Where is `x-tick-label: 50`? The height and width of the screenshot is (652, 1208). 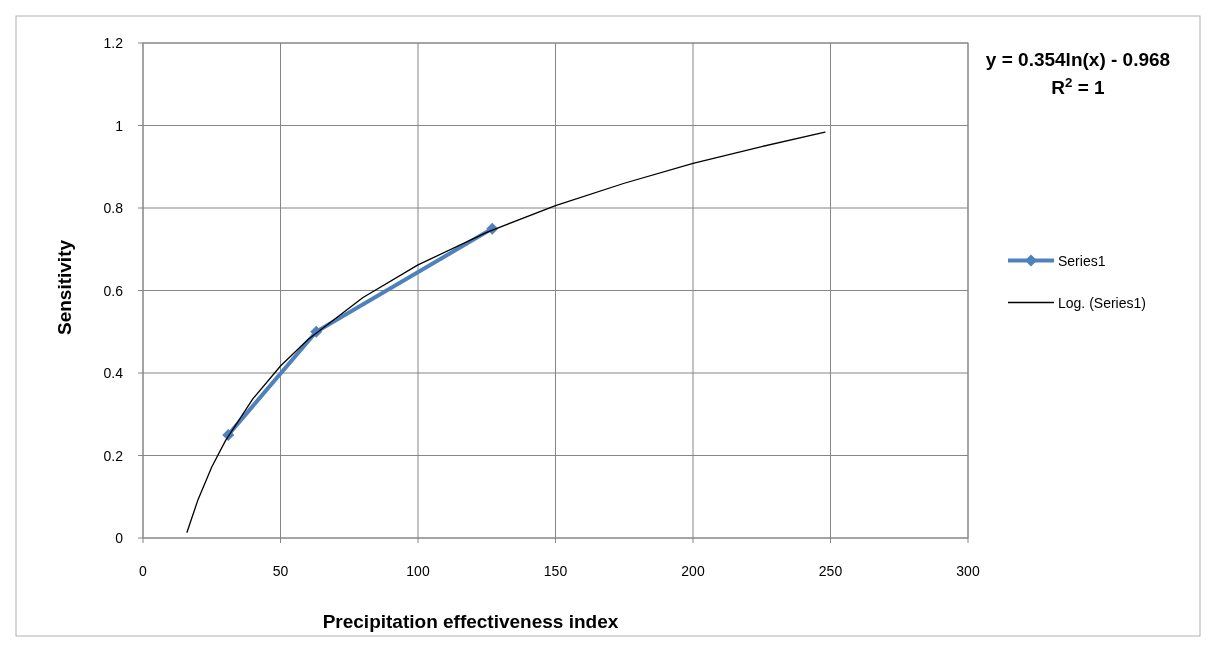
x-tick-label: 50 is located at coordinates (280, 571).